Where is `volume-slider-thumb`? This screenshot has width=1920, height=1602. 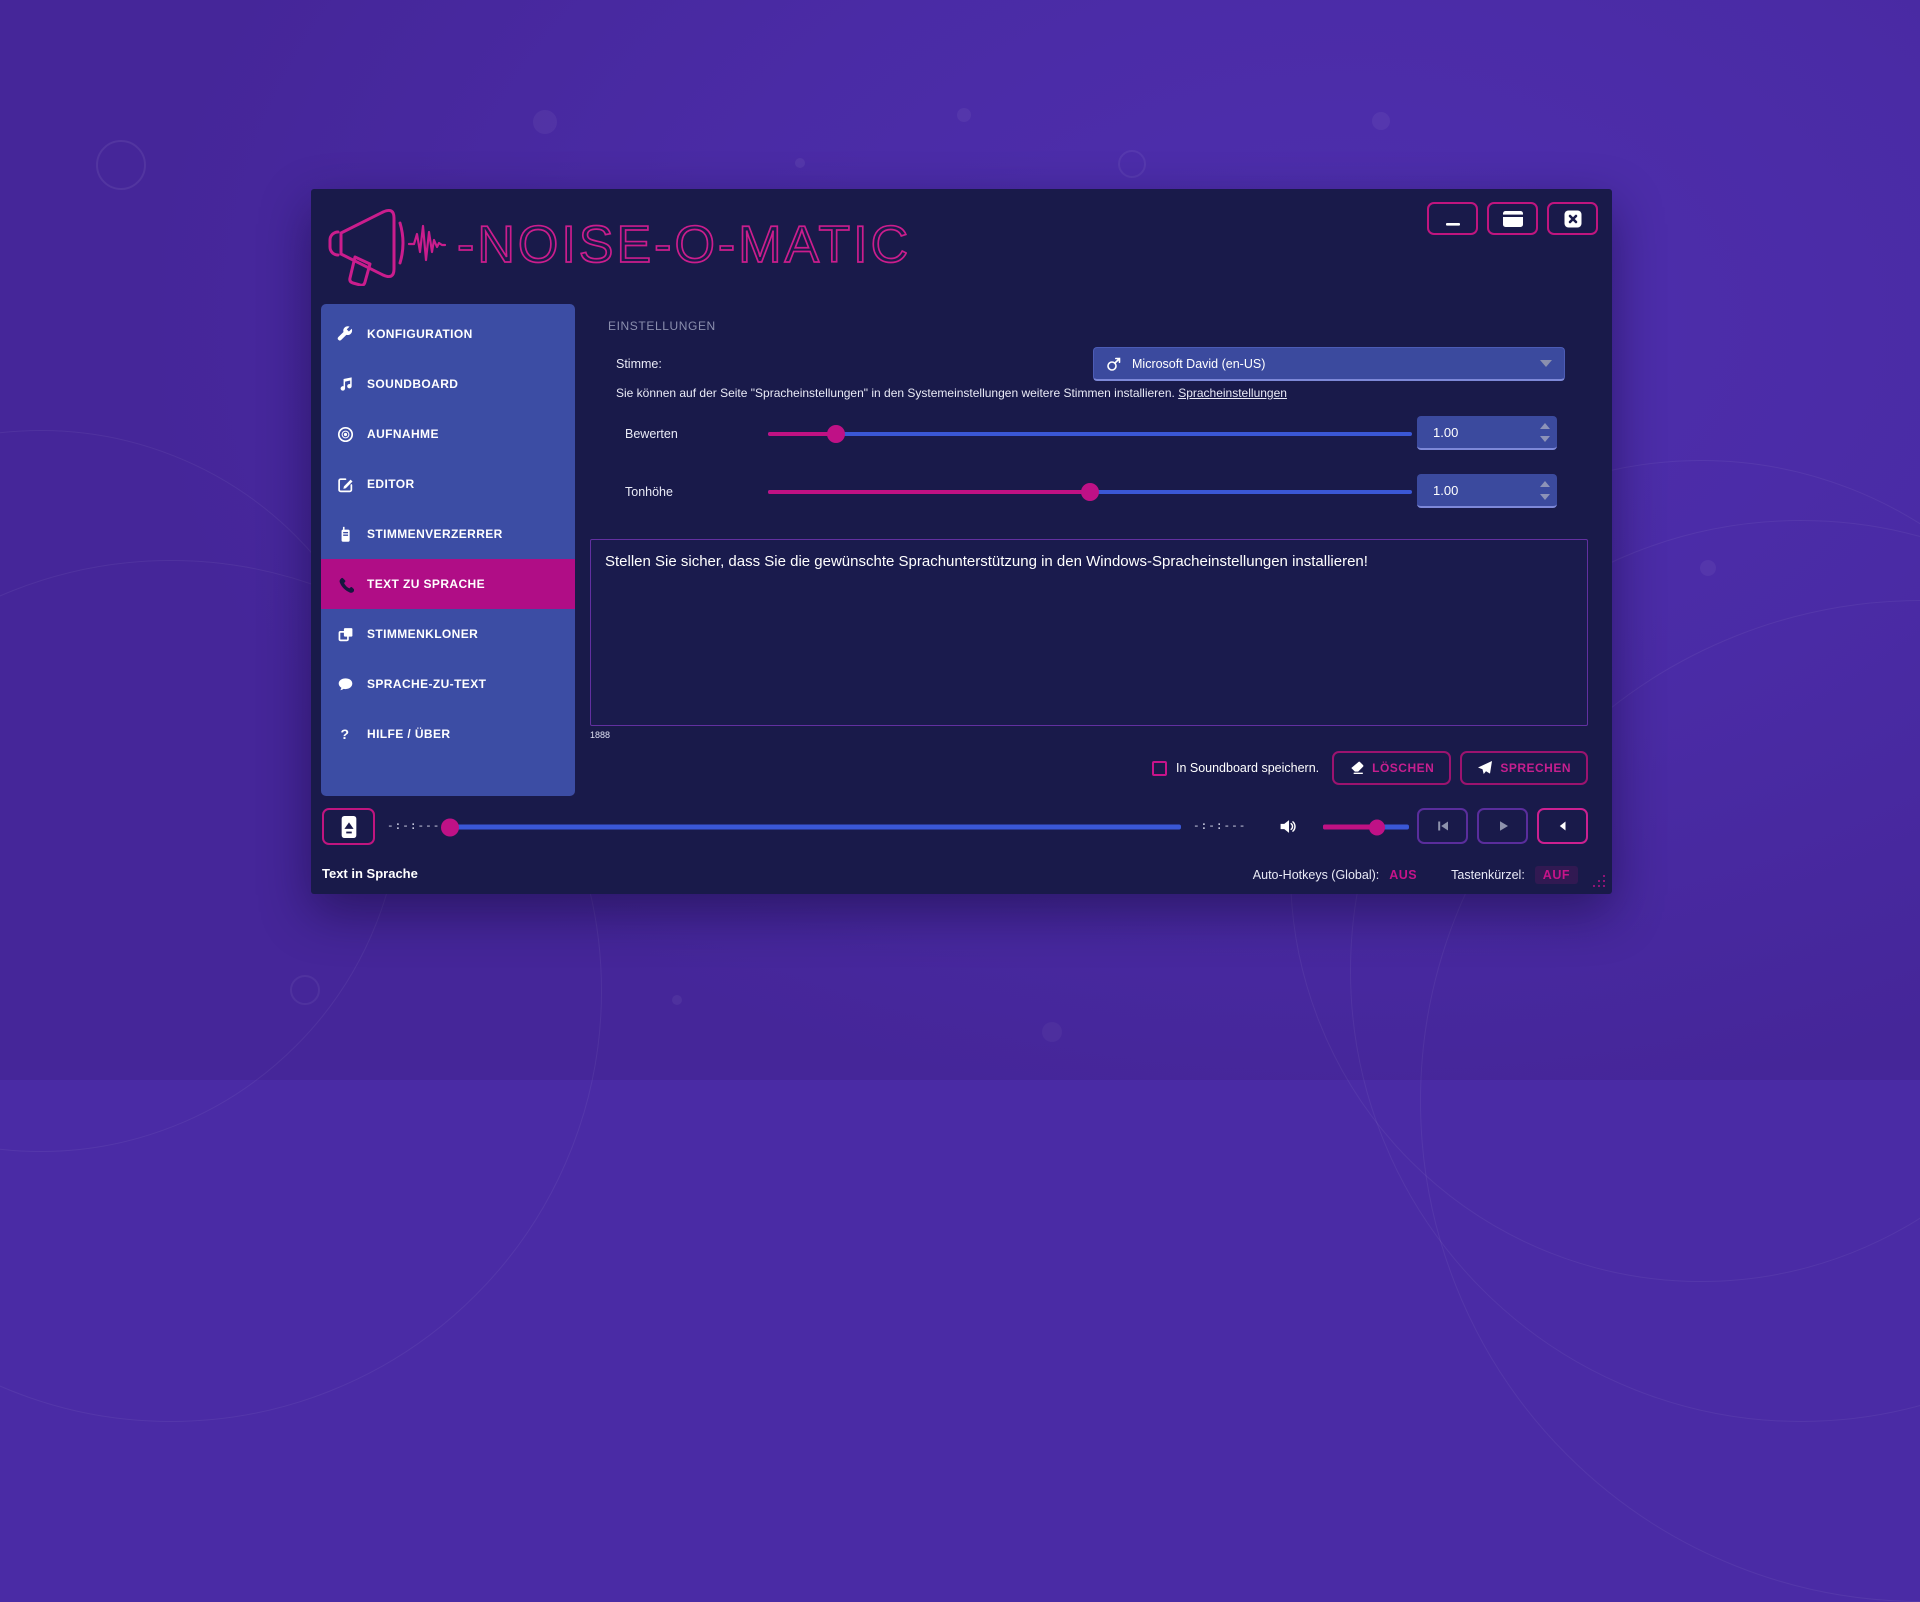
volume-slider-thumb is located at coordinates (1377, 827).